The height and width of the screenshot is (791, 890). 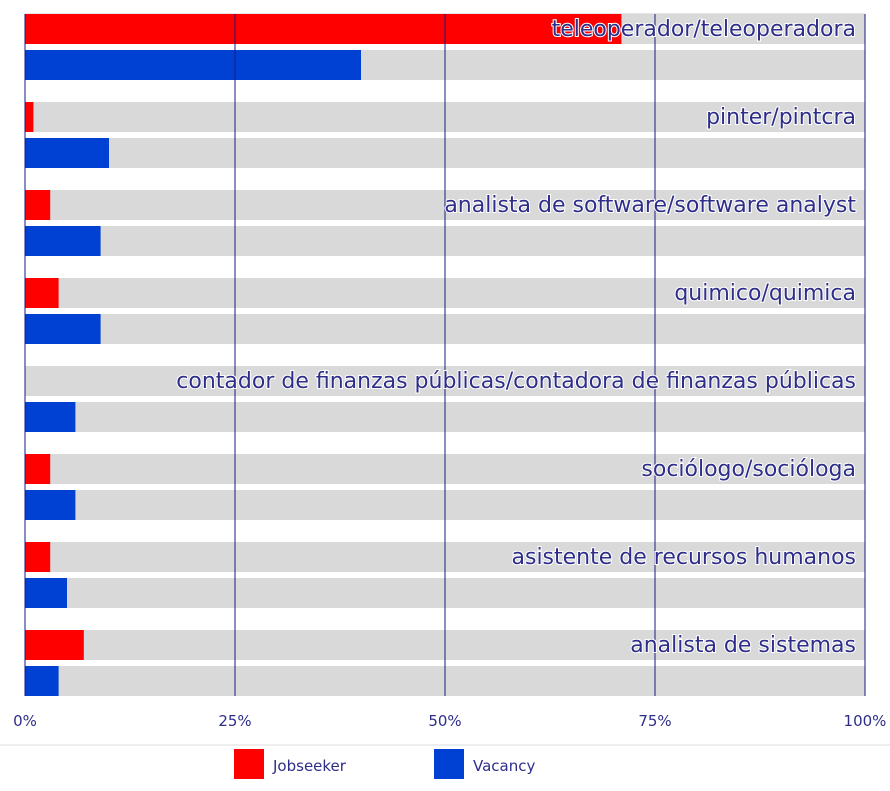 What do you see at coordinates (25, 721) in the screenshot?
I see `x-tick-label: 0%` at bounding box center [25, 721].